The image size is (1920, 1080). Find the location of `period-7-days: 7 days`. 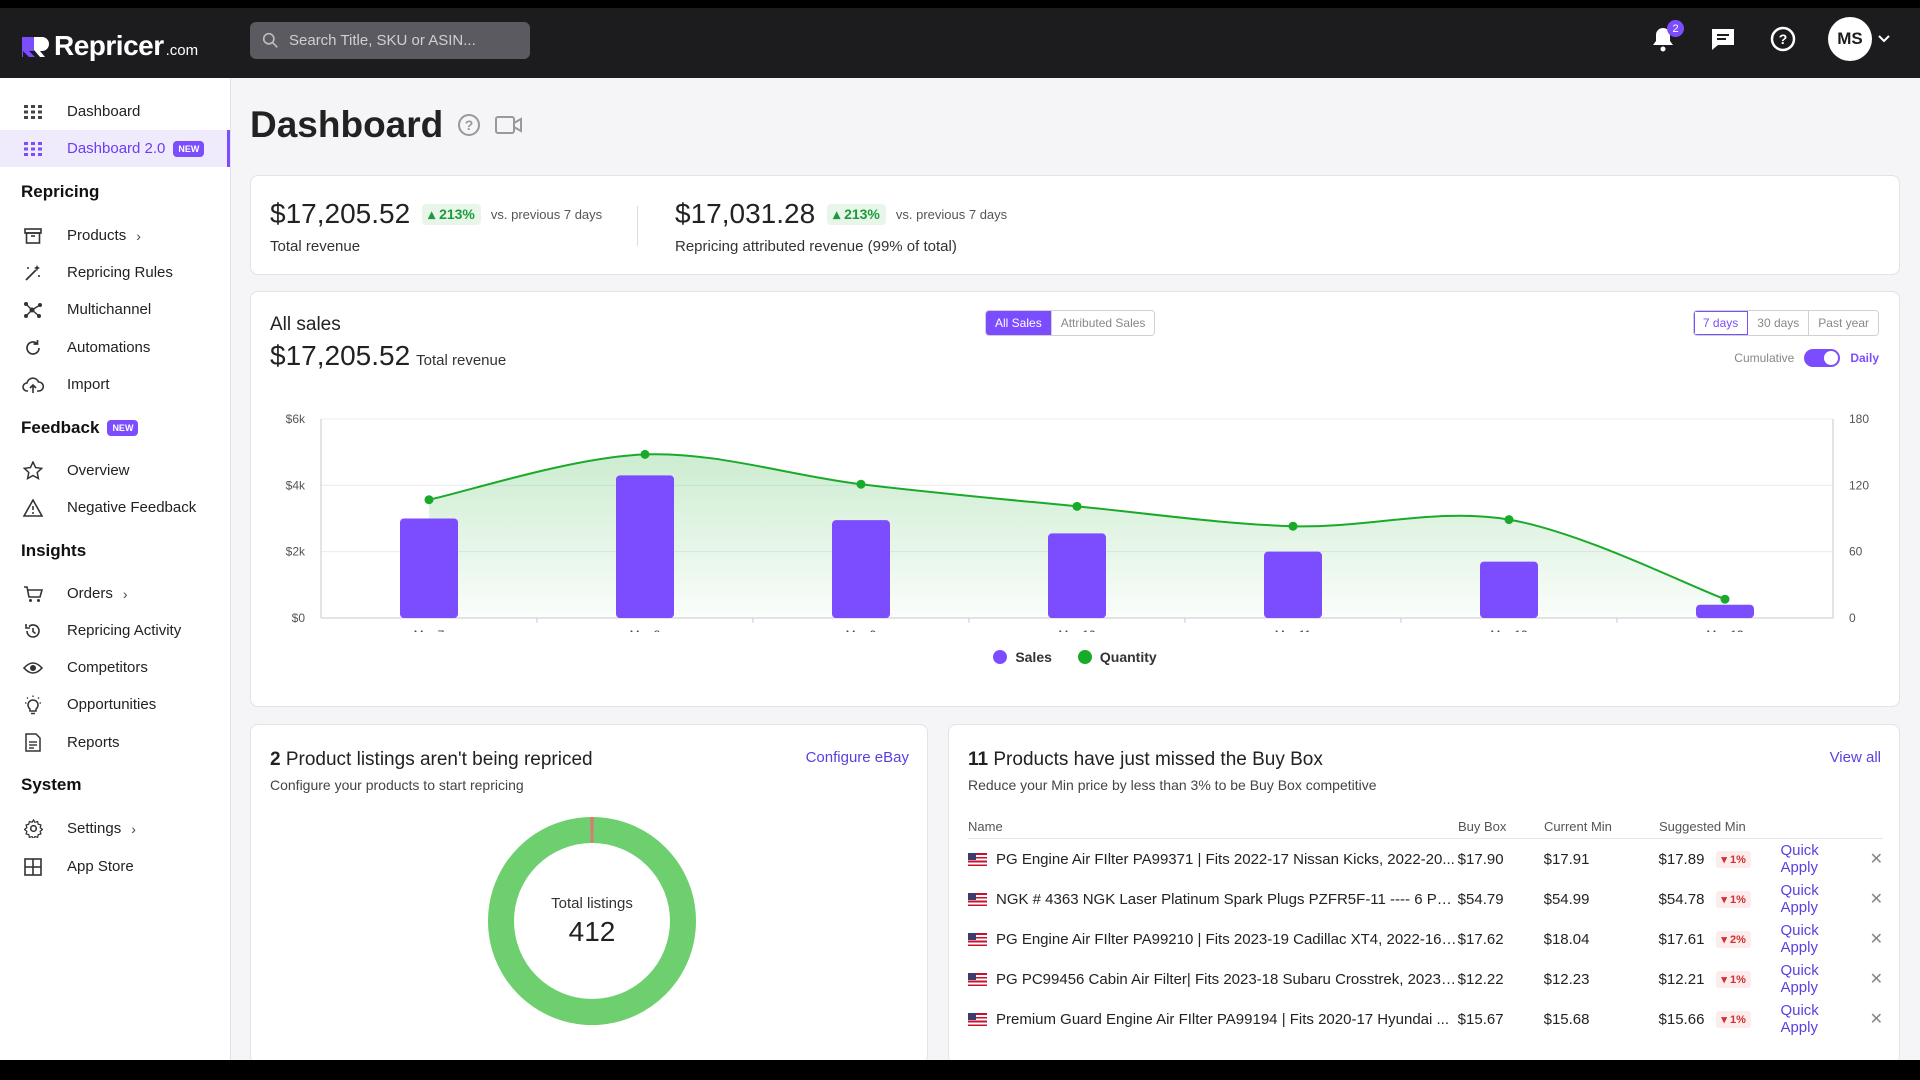

period-7-days: 7 days is located at coordinates (1721, 323).